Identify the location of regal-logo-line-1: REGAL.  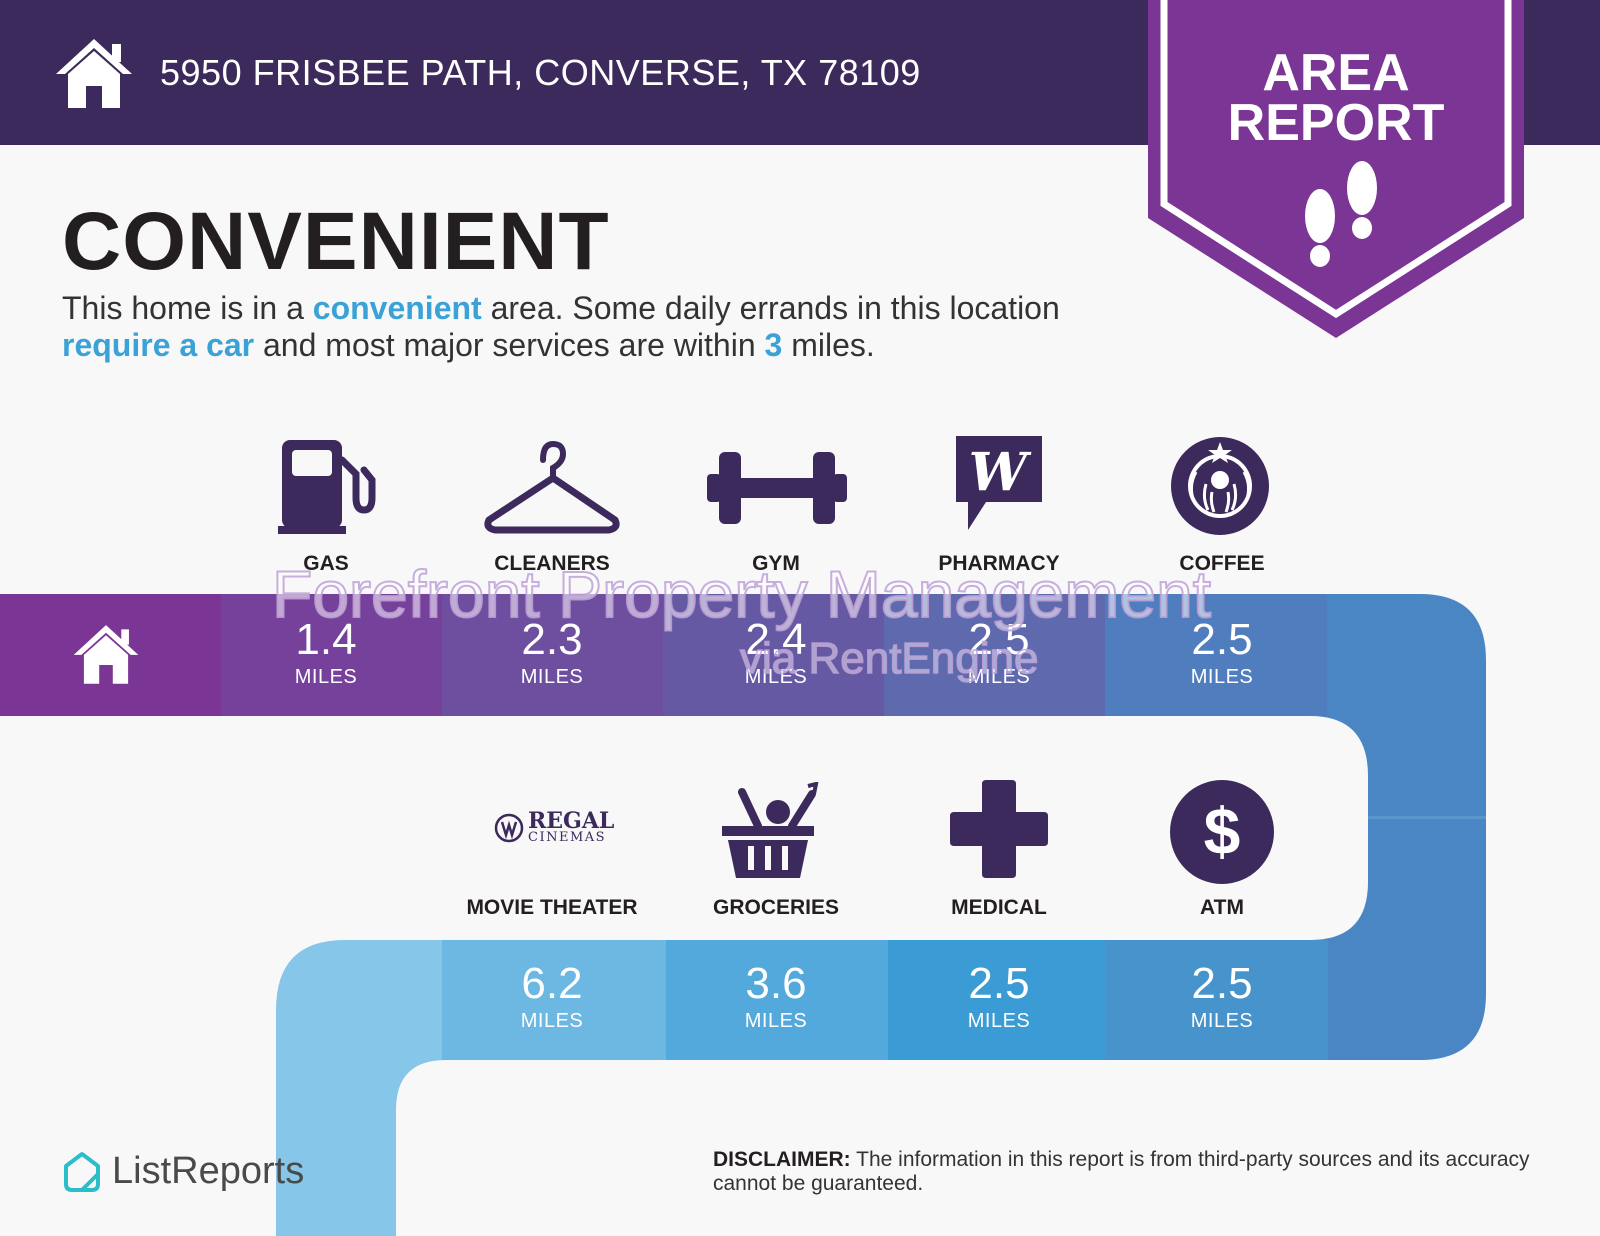
(571, 821).